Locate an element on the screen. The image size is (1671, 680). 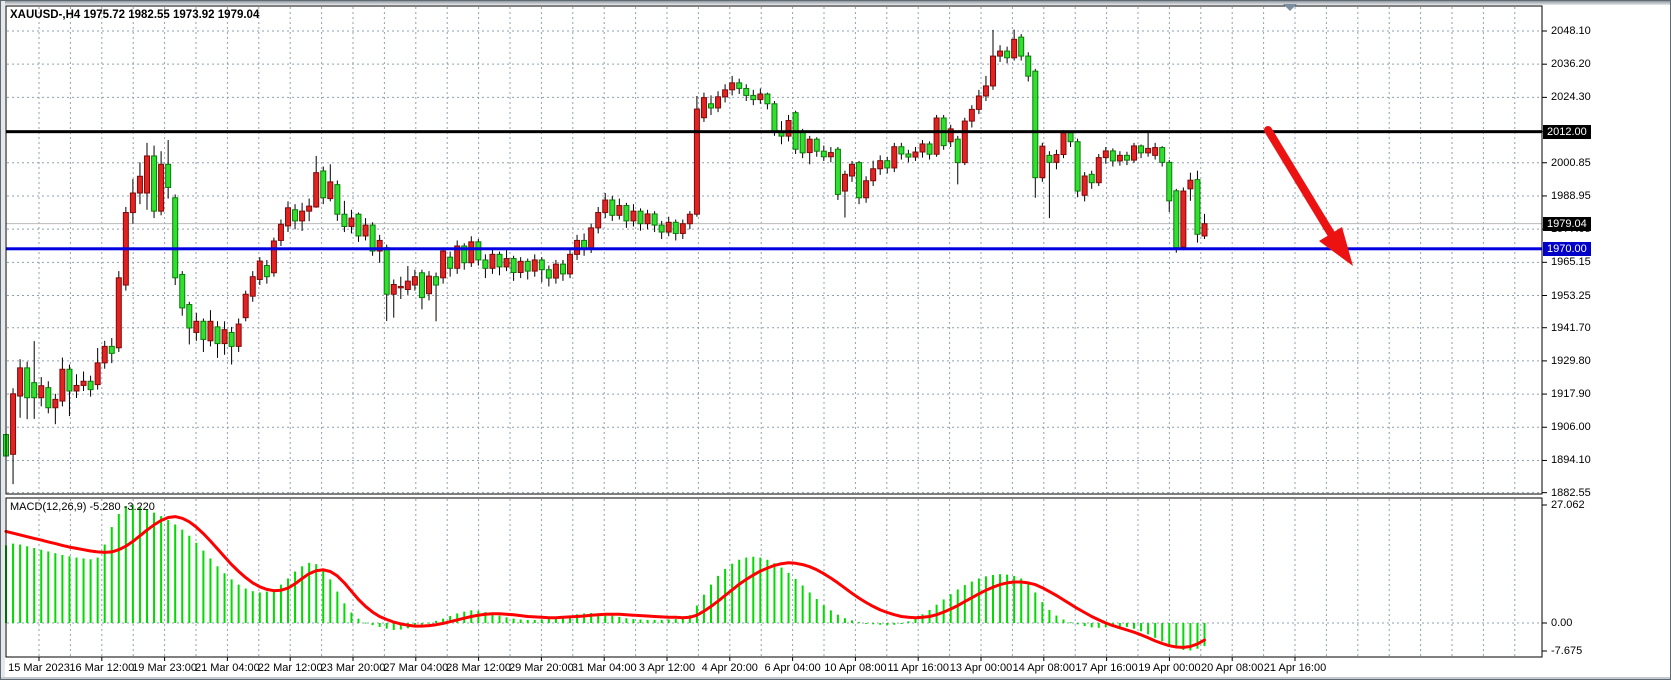
price-badge-2012.00: 2012.00 is located at coordinates (1567, 131).